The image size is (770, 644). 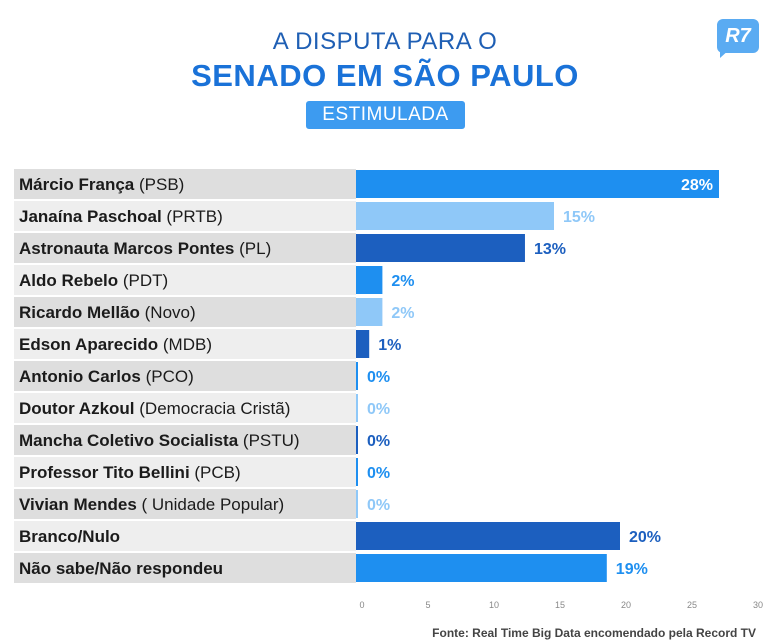 I want to click on category-label: Astronauta Marcos Pontes (PL), so click(x=145, y=248).